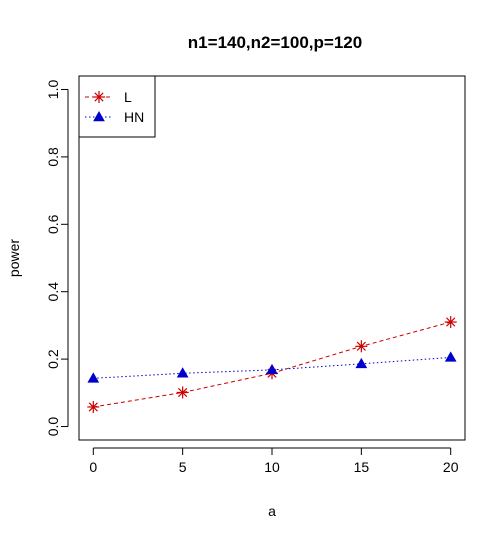 The width and height of the screenshot is (502, 539). What do you see at coordinates (53, 90) in the screenshot?
I see `y-tick-label: 1.0` at bounding box center [53, 90].